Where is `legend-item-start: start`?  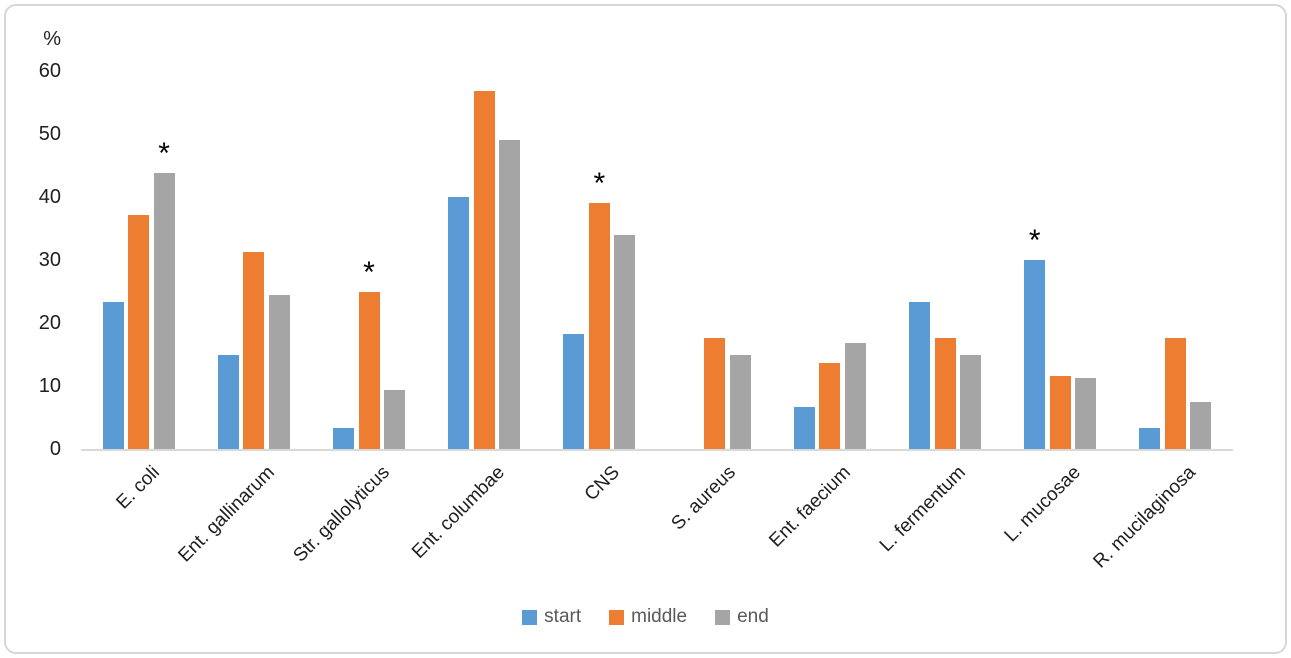 legend-item-start: start is located at coordinates (551, 617).